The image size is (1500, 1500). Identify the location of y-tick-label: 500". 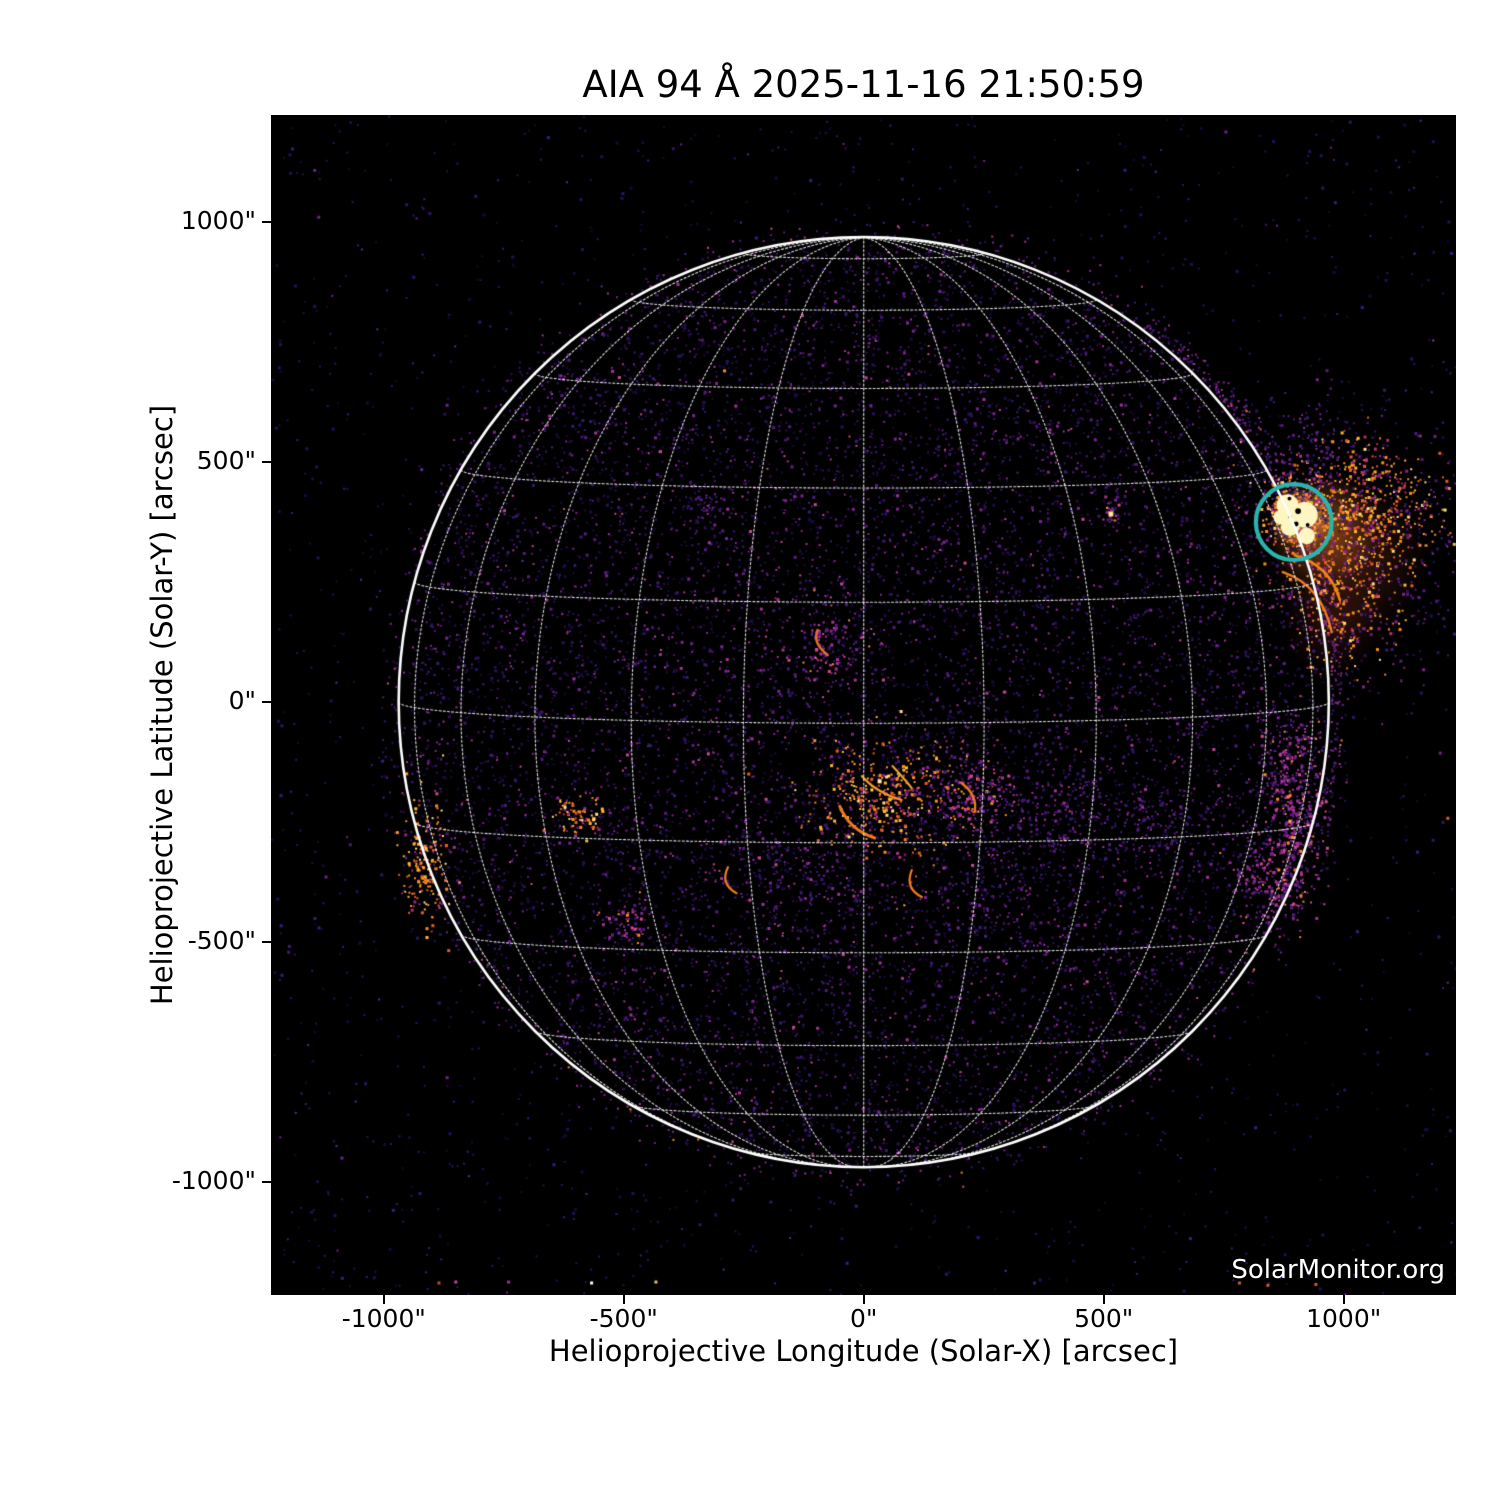
(226, 461).